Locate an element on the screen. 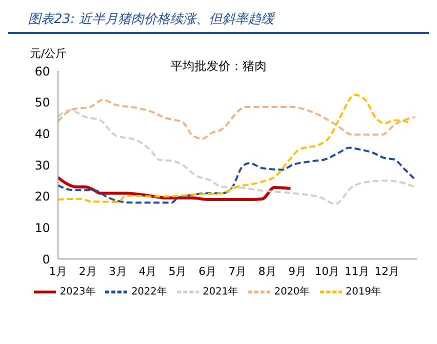  x-tick-label: 2月 is located at coordinates (87, 271).